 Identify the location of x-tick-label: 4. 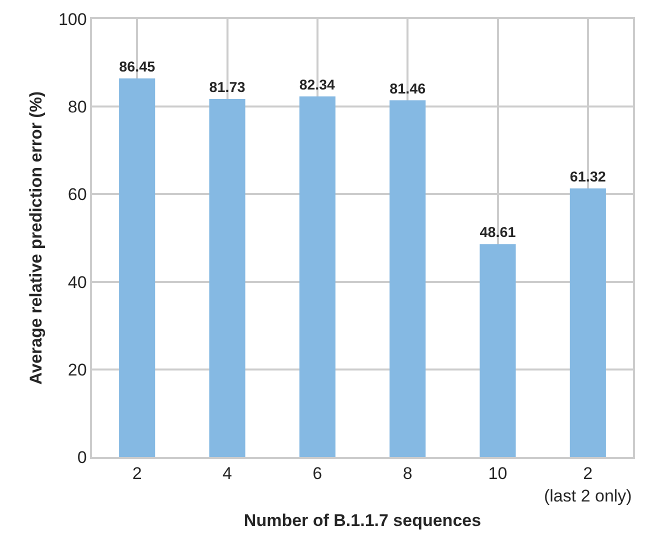
(227, 474).